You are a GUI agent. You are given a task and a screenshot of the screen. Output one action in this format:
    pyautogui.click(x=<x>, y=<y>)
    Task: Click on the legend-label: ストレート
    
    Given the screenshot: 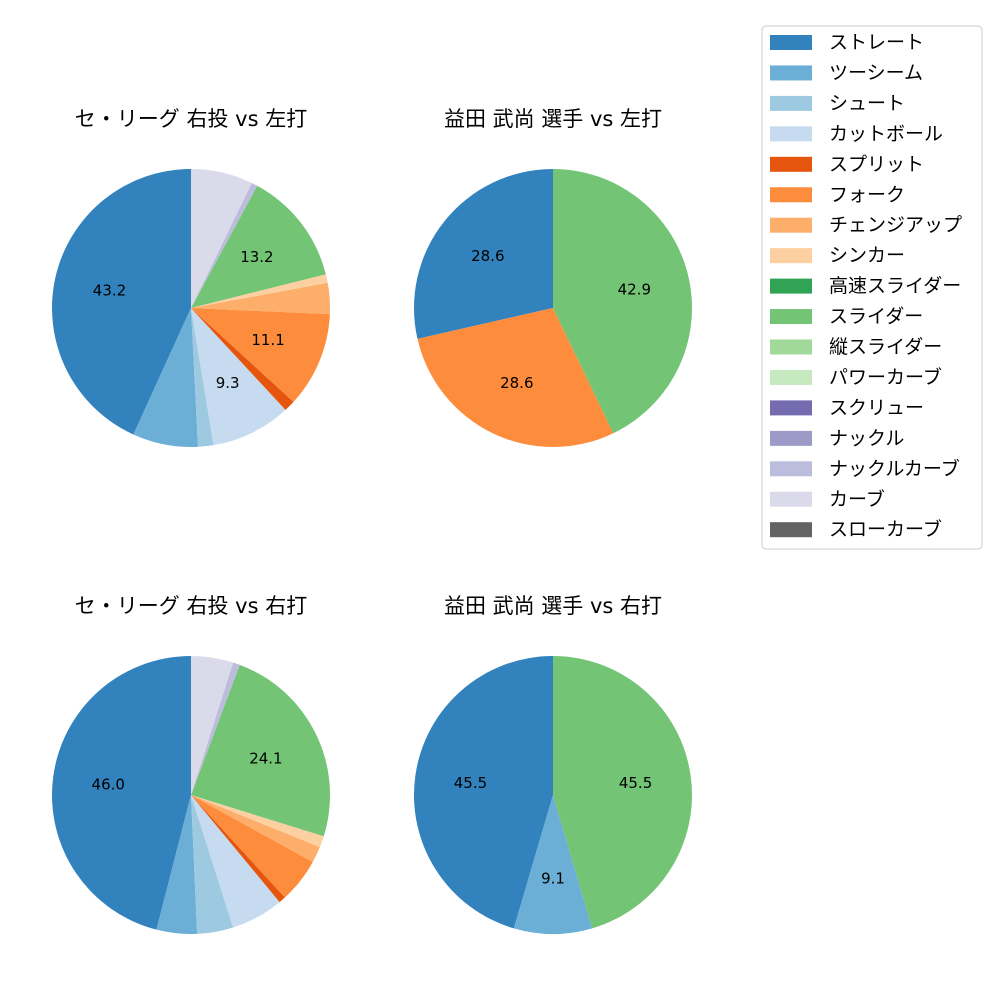 What is the action you would take?
    pyautogui.click(x=876, y=43)
    